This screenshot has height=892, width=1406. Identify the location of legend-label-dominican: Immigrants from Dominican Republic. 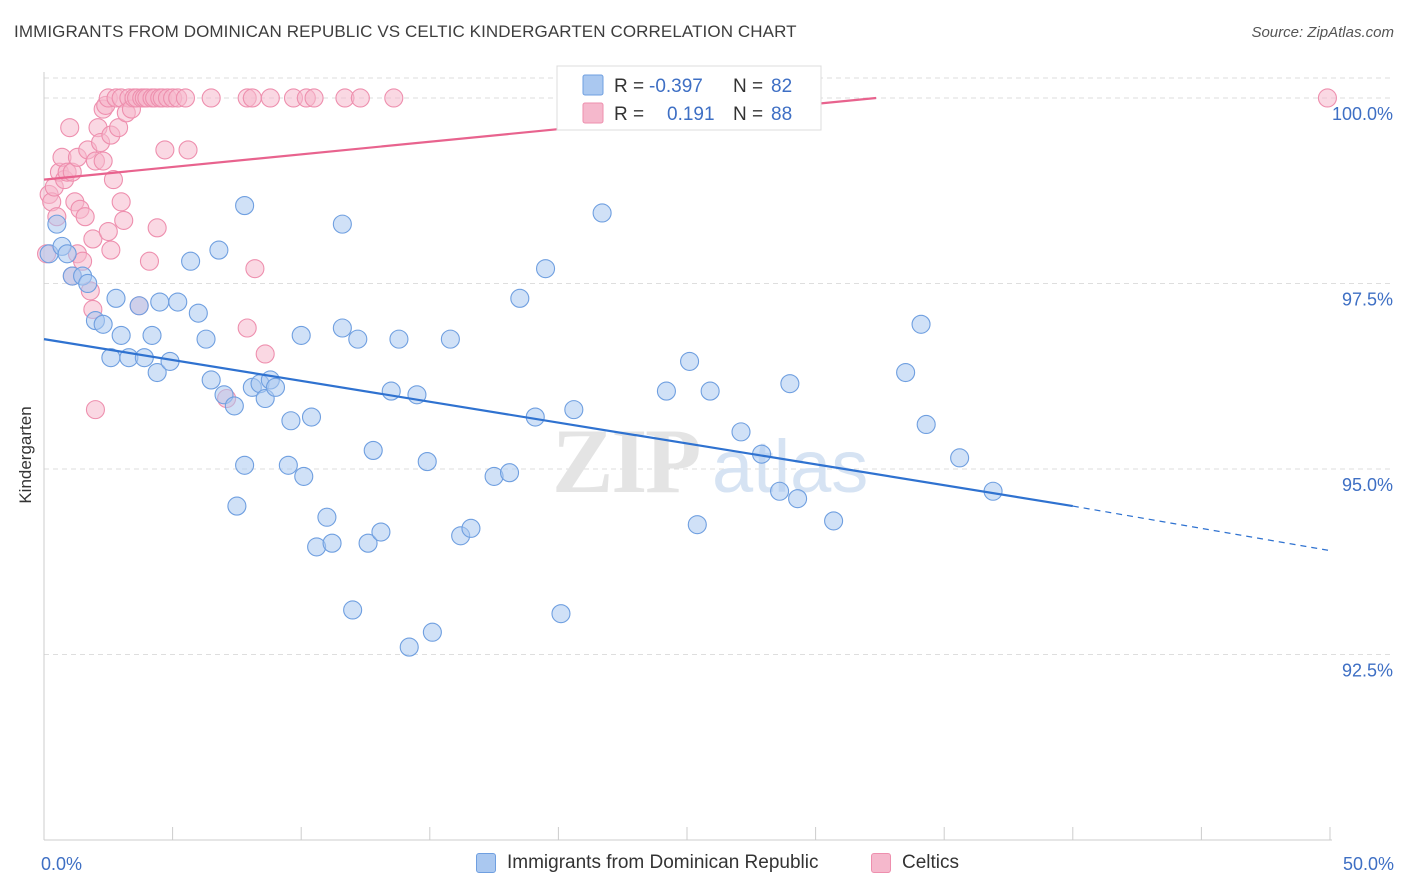
(663, 862).